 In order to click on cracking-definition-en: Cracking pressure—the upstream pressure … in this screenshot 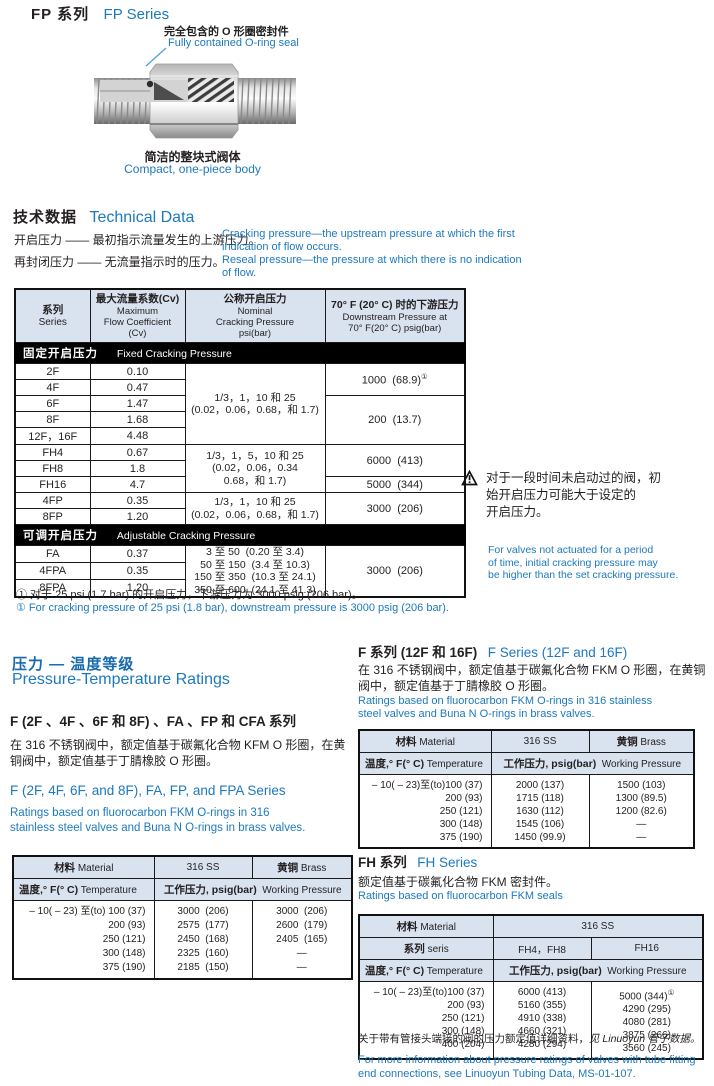, I will do `click(368, 240)`.